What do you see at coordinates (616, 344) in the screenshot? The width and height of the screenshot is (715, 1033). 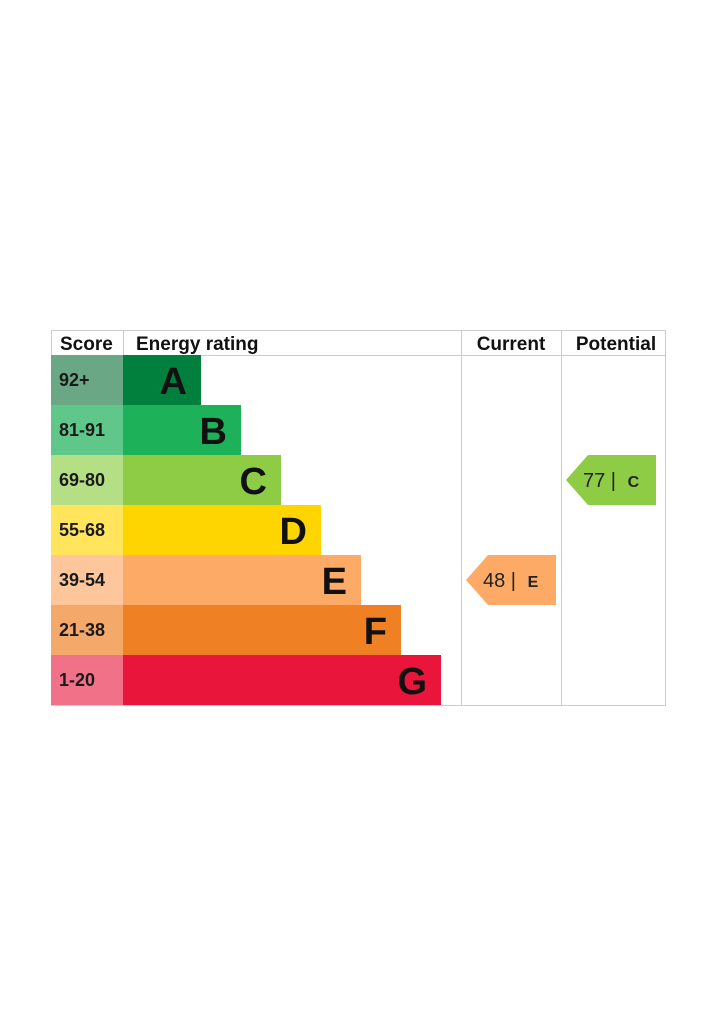 I see `potential-column-header: Potential` at bounding box center [616, 344].